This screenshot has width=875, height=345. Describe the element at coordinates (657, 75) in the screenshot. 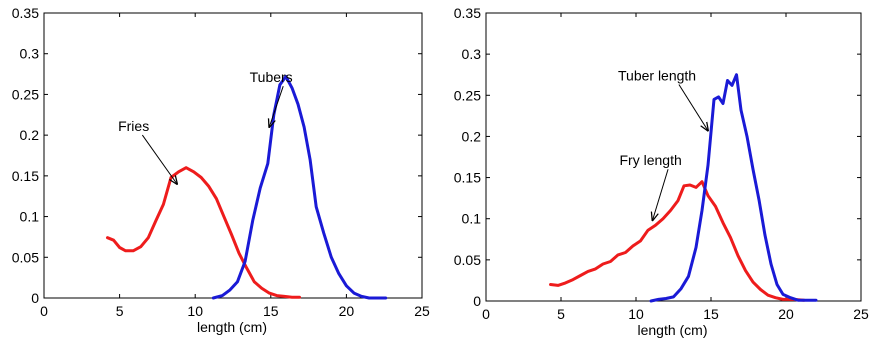

I see `annotation-label: Tuber length` at that location.